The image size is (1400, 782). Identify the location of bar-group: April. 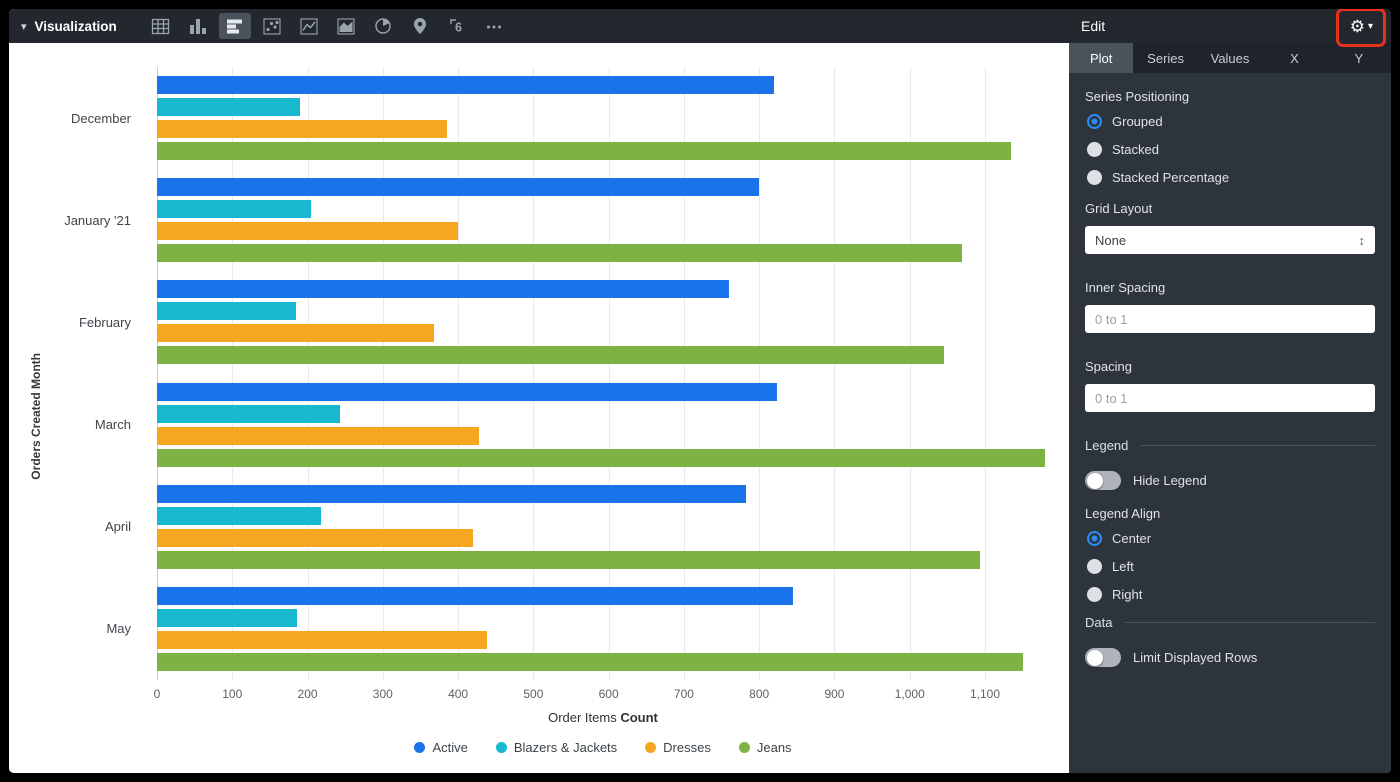
(551, 526).